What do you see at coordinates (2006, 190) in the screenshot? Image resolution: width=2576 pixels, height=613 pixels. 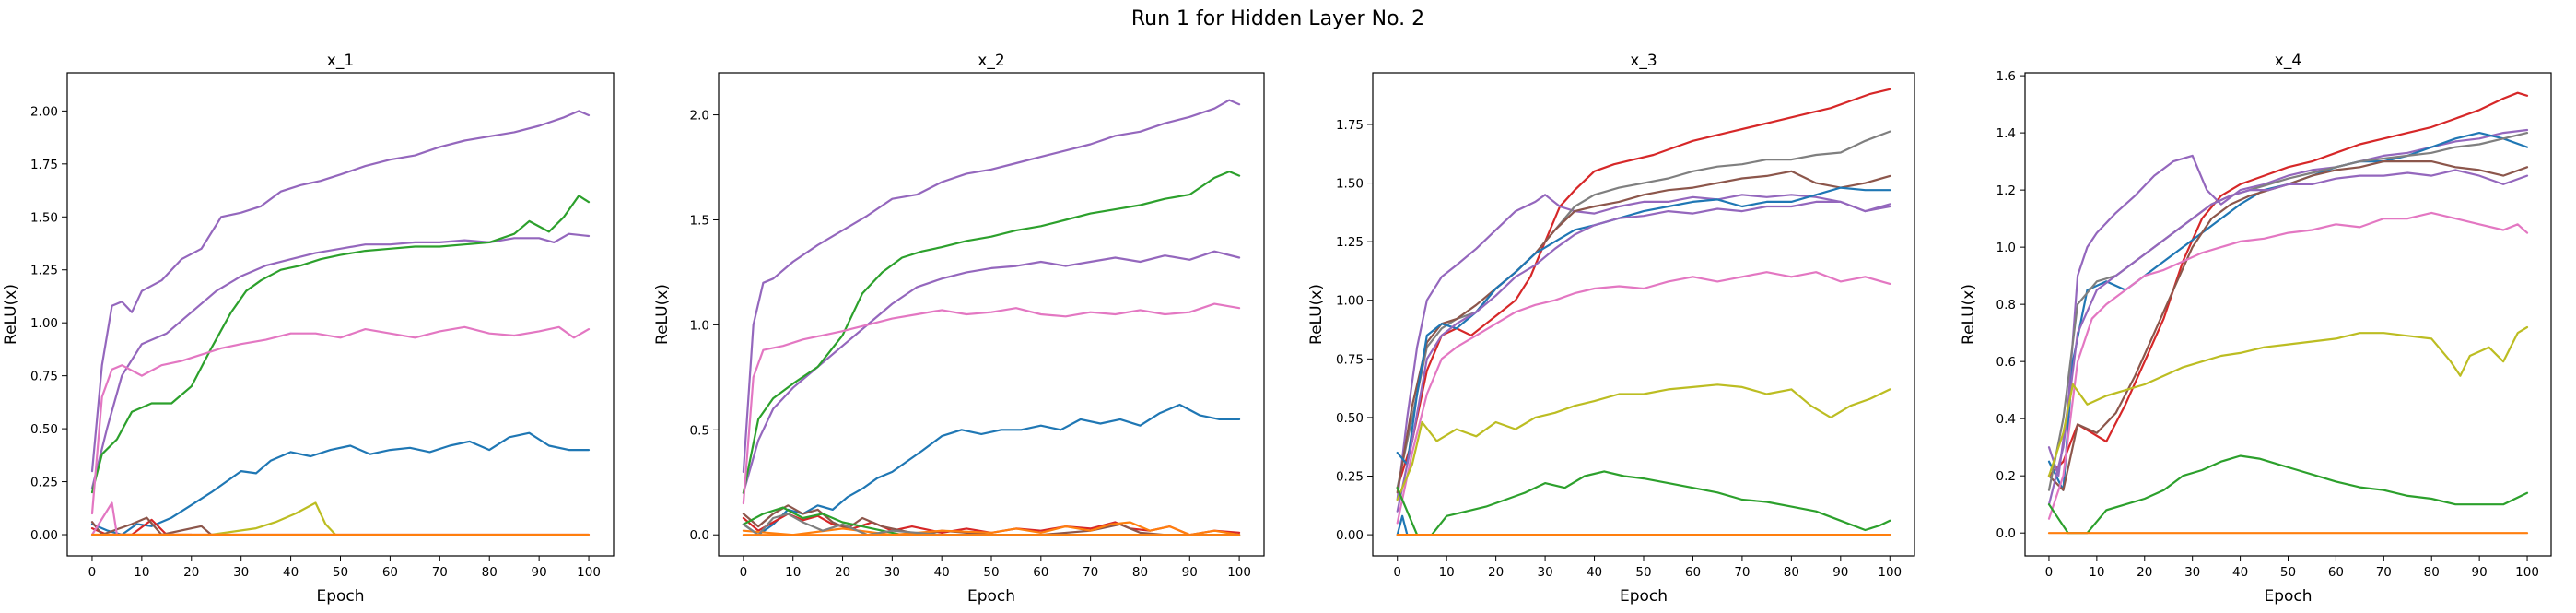 I see `y-tick-label: 1.2` at bounding box center [2006, 190].